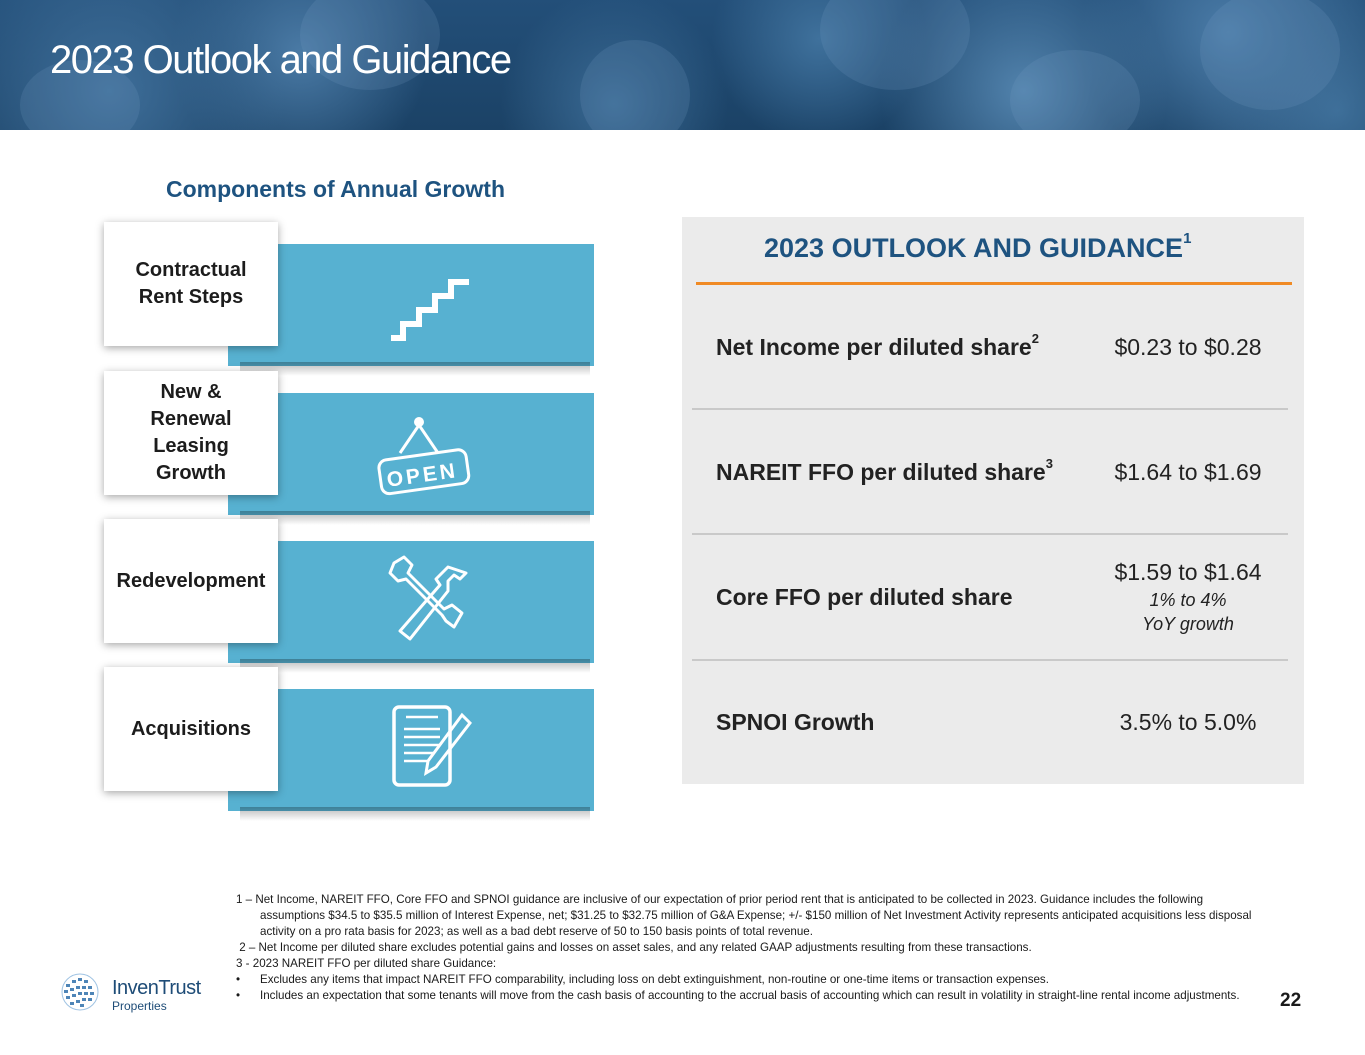  What do you see at coordinates (1188, 722) in the screenshot?
I see `guidance-value: 3.5% to 5.0%` at bounding box center [1188, 722].